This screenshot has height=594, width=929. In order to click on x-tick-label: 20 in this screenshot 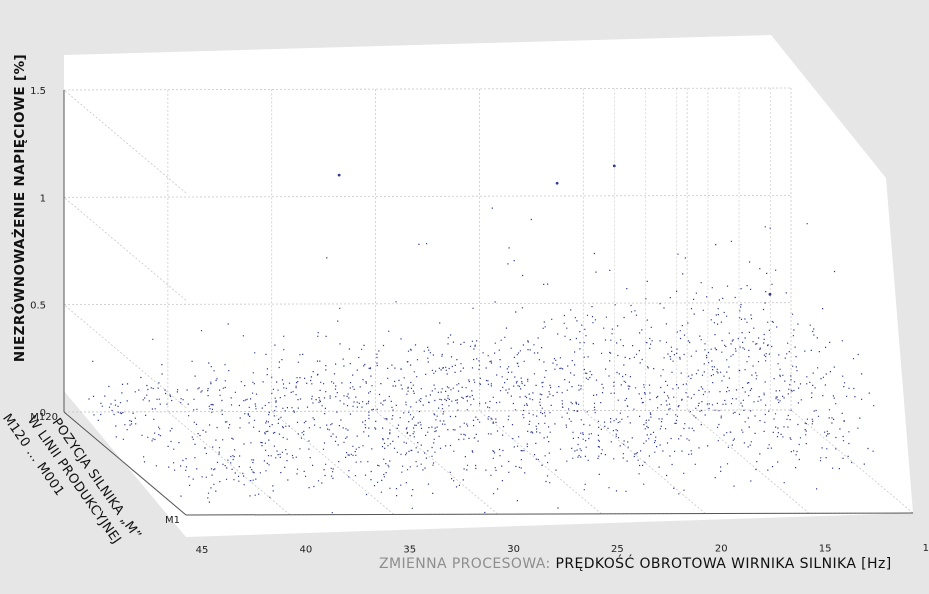, I will do `click(721, 549)`.